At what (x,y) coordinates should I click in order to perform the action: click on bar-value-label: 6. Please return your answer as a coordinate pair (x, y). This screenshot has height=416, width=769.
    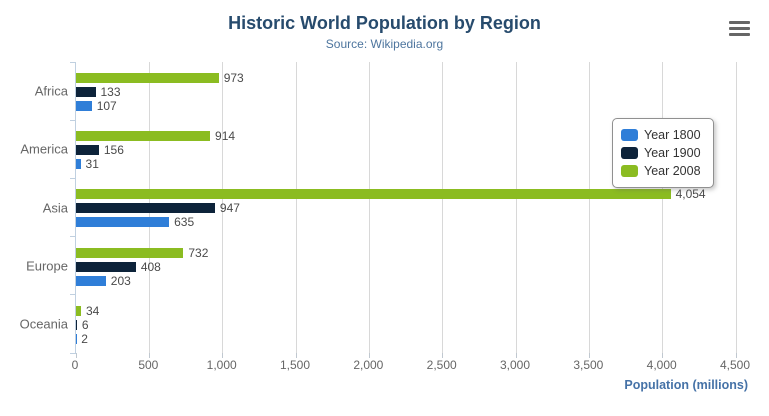
    Looking at the image, I should click on (85, 324).